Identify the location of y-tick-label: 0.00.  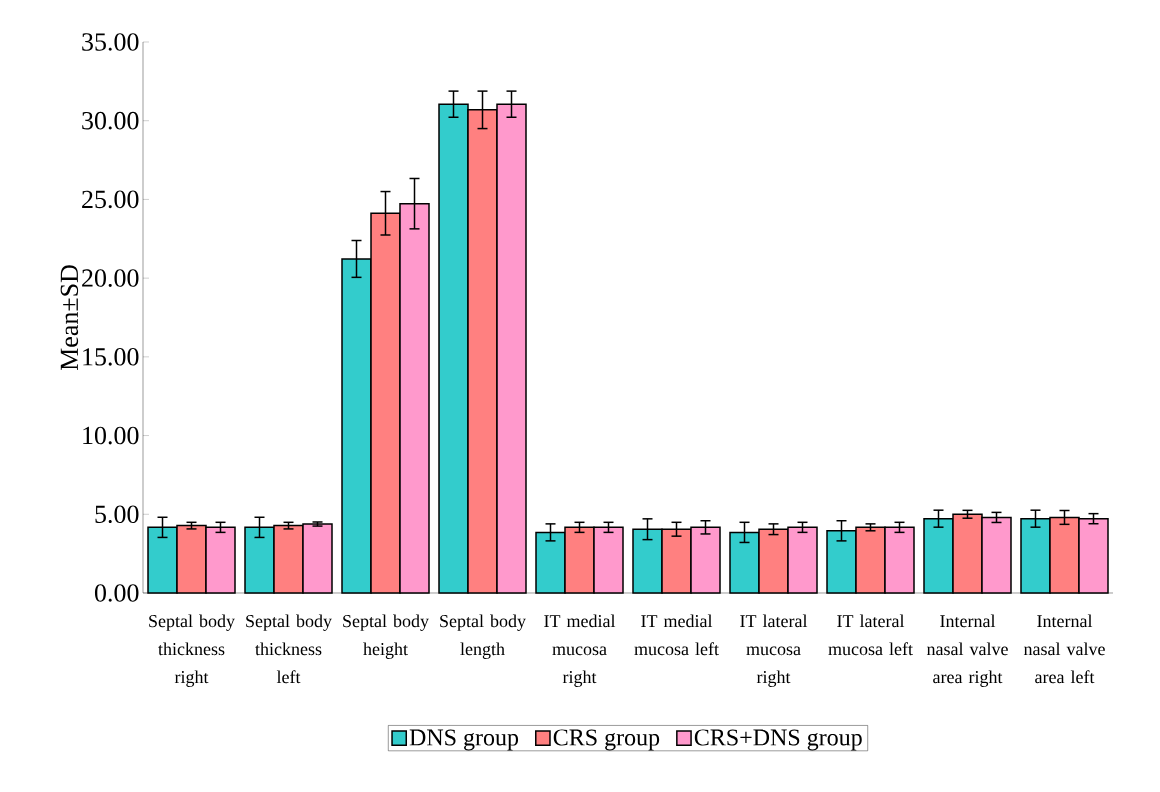
(116, 593).